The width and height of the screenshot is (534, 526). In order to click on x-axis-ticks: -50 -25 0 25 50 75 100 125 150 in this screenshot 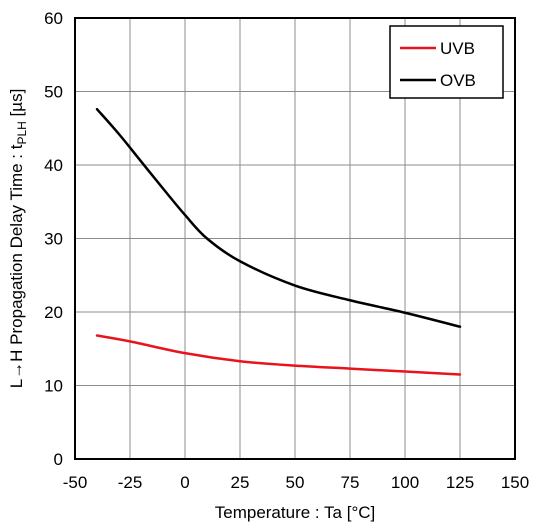, I will do `click(296, 482)`.